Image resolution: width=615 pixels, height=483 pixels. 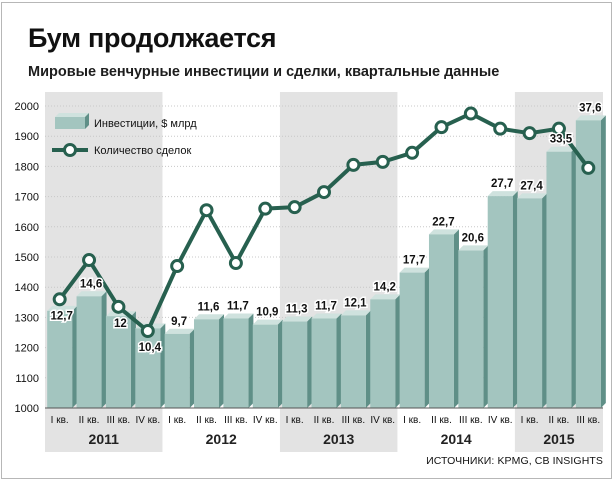 I want to click on y-tick-label: 1400, so click(x=27, y=288).